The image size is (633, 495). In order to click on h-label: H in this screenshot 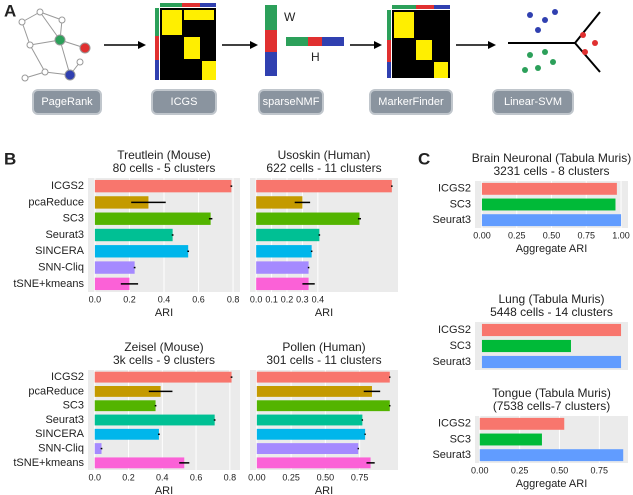, I will do `click(315, 57)`.